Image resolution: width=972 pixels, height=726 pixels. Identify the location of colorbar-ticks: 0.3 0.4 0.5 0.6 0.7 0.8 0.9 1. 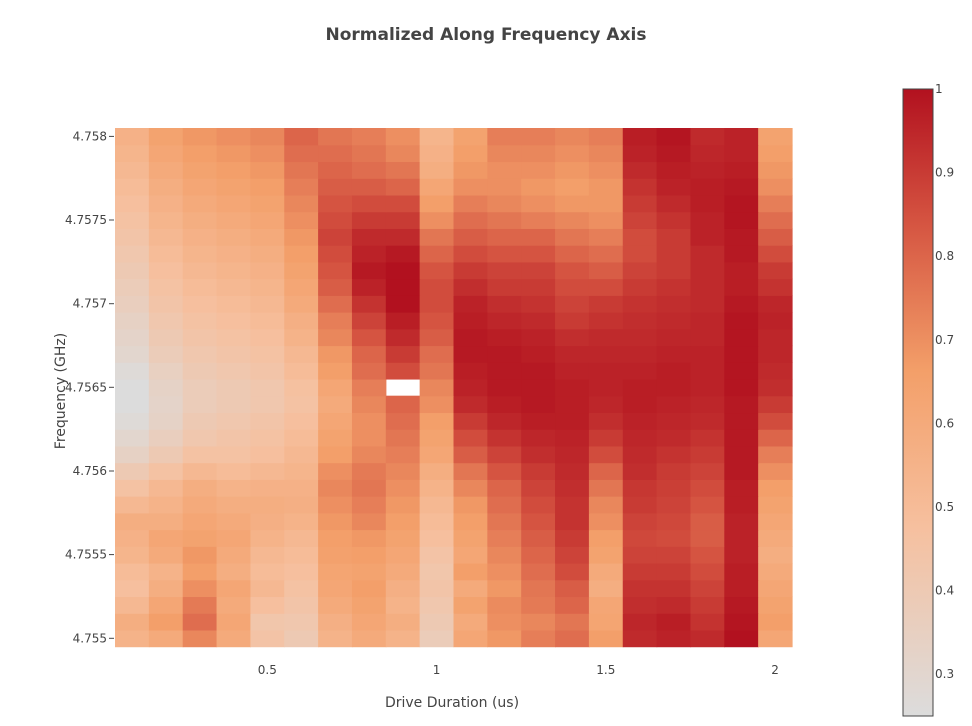
(944, 381).